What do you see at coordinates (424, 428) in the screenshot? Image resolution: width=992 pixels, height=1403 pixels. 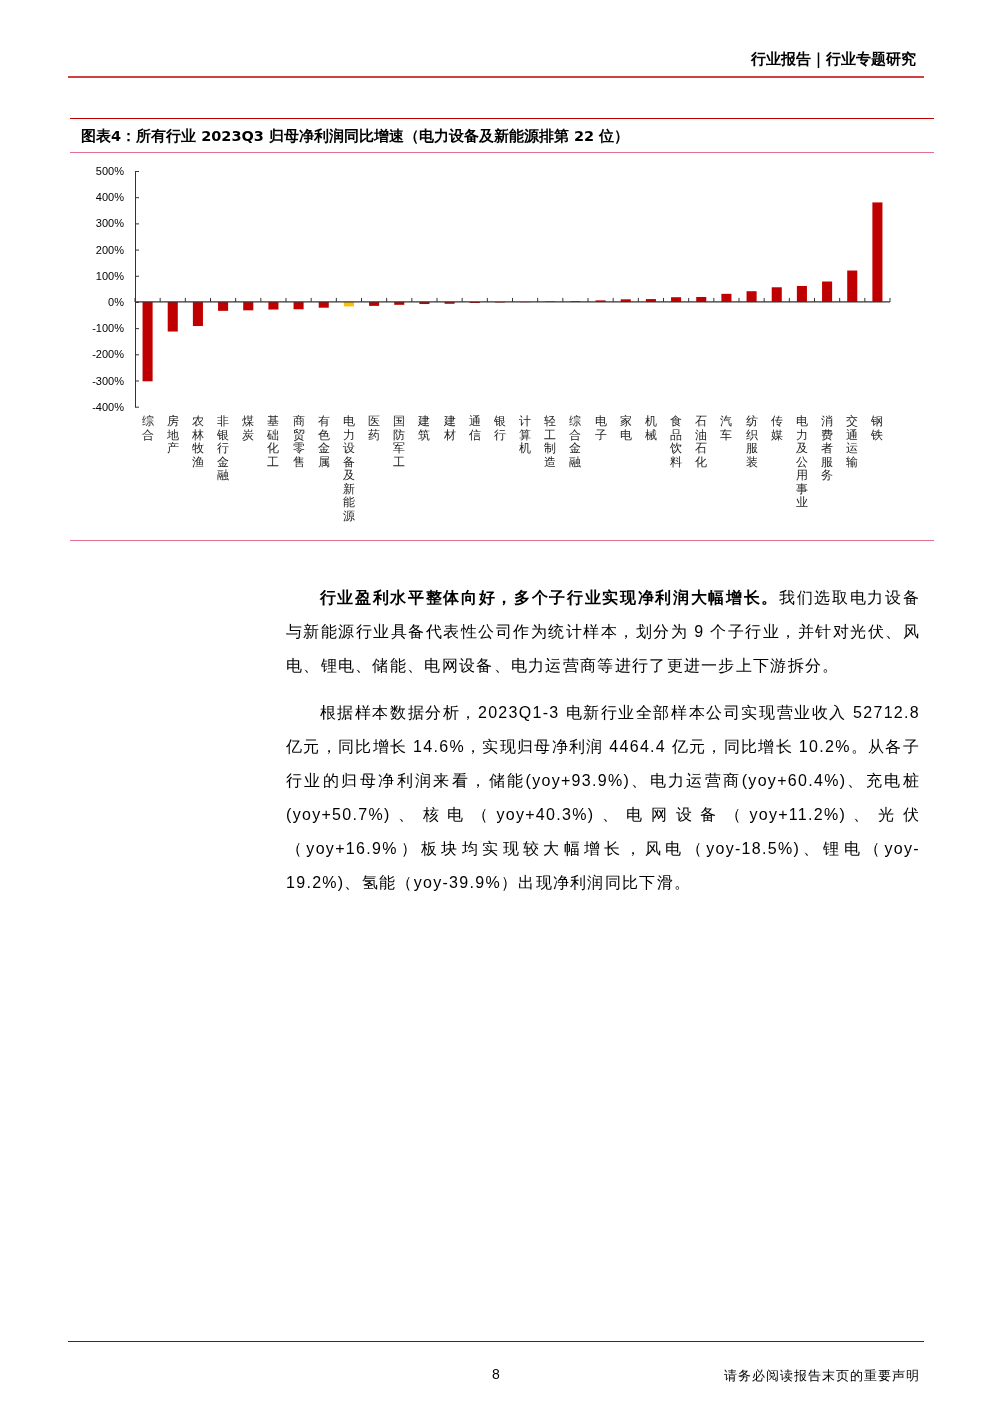 I see `x-tick-label: 建筑` at bounding box center [424, 428].